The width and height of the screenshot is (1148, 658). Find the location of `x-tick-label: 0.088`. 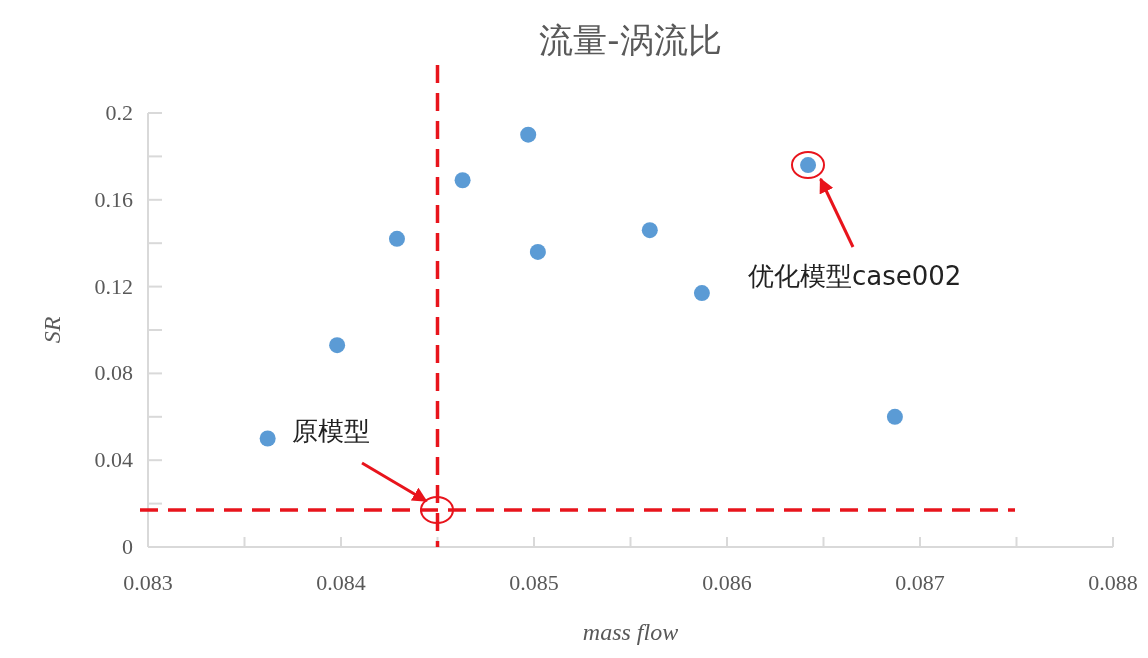

x-tick-label: 0.088 is located at coordinates (1113, 582).